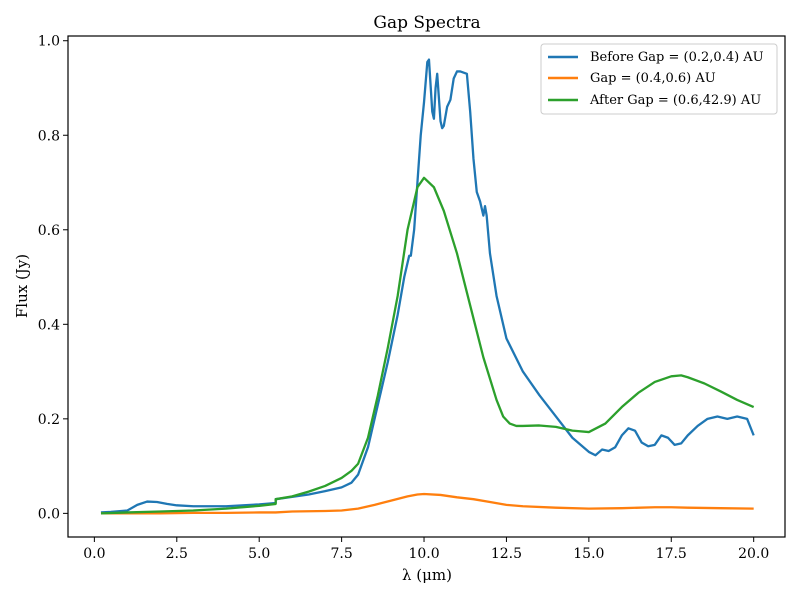  What do you see at coordinates (53, 278) in the screenshot?
I see `y-axis-ticks: 0.0 0.2 0.4 0.6 0.8 1.0` at bounding box center [53, 278].